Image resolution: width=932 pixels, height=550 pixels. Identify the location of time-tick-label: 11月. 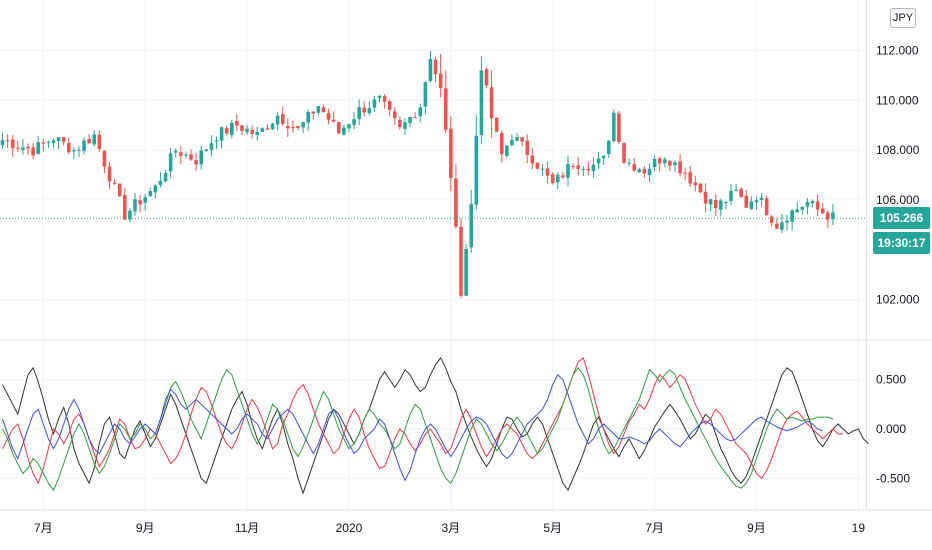
(247, 528).